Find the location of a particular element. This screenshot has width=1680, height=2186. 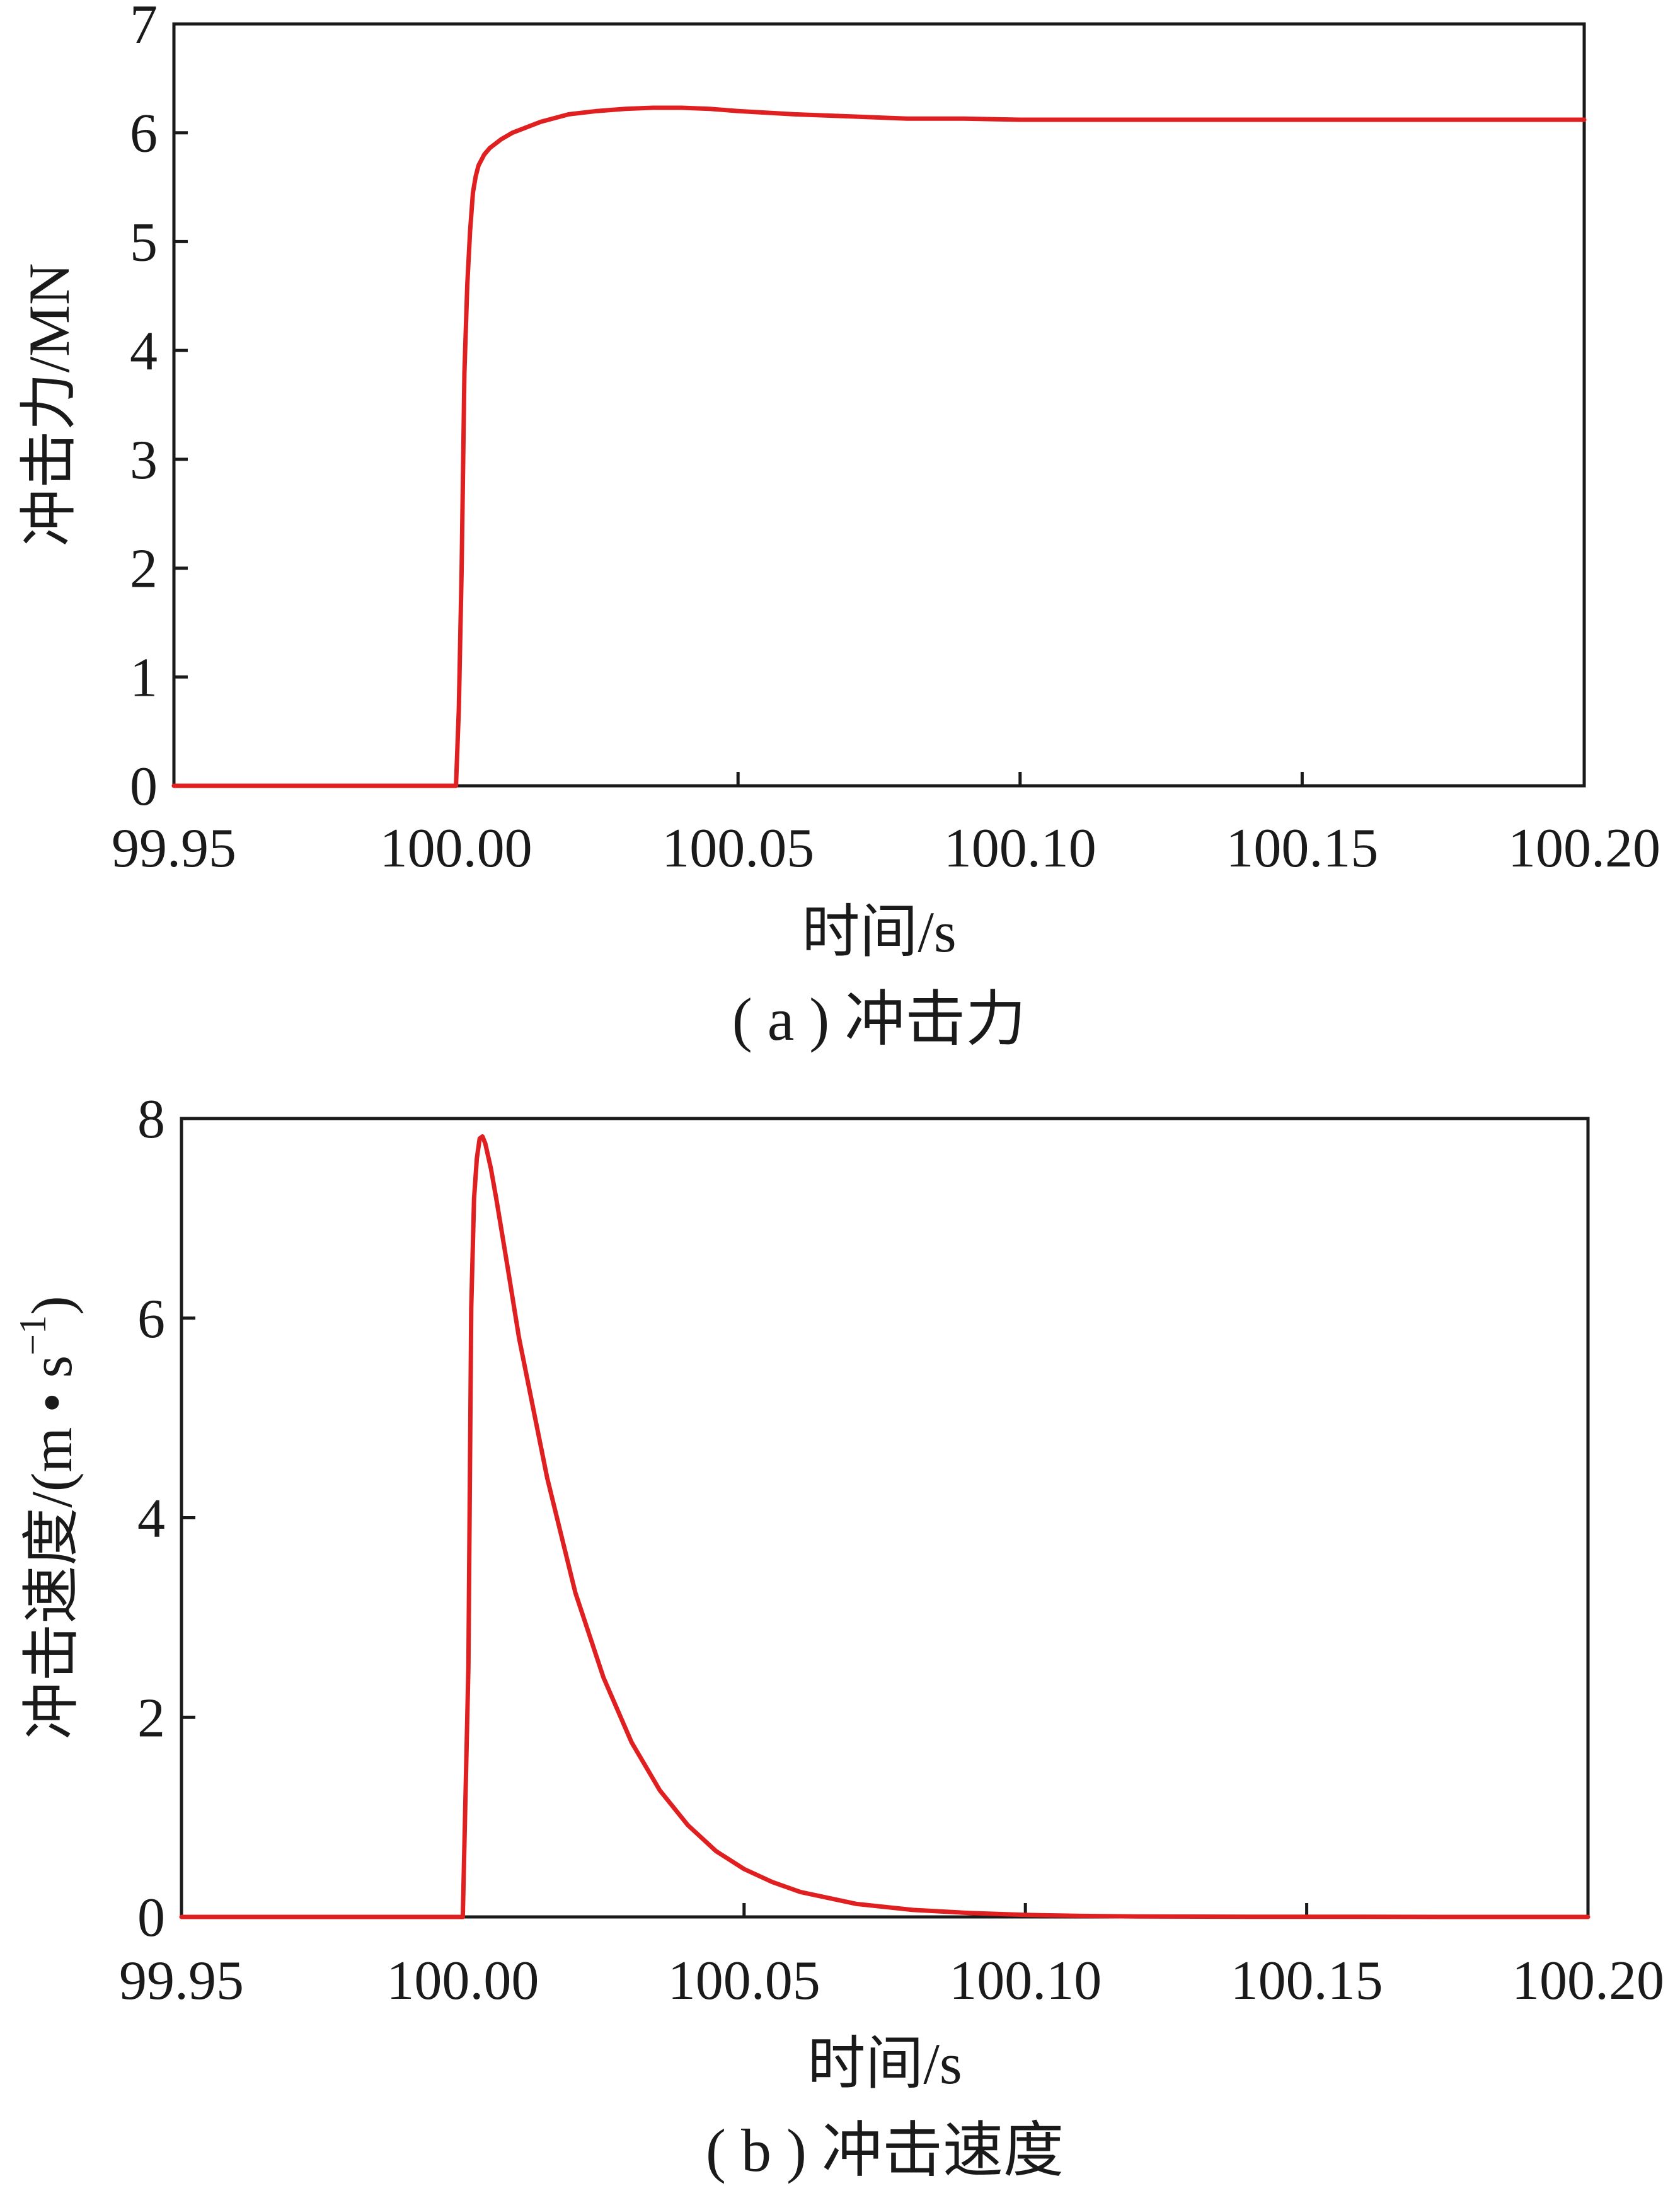

chart-a-x-ticks: 99.95 100.00 100.05 100.10 100.15 100.20 is located at coordinates (886, 825).